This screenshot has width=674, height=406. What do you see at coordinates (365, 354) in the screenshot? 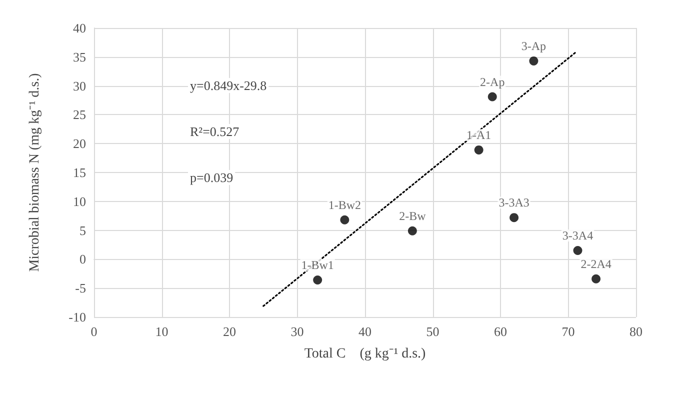
I see `x-axis-title: Total C (g kg⁻¹ d.s.)` at bounding box center [365, 354].